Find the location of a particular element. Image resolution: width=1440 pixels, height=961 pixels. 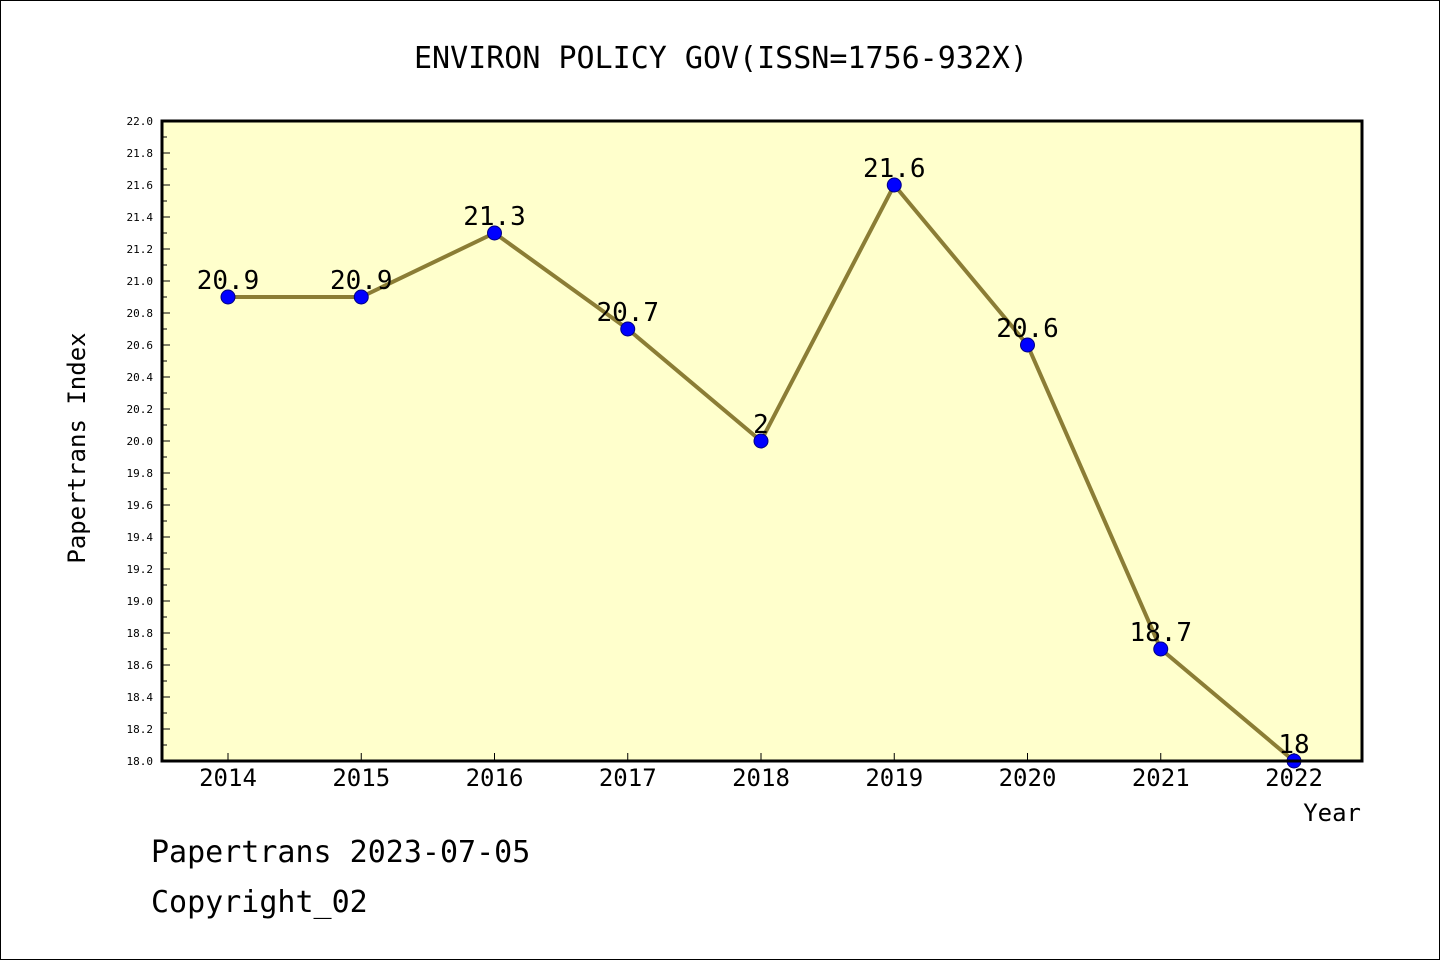

x-tick-label: 2017 is located at coordinates (628, 778).